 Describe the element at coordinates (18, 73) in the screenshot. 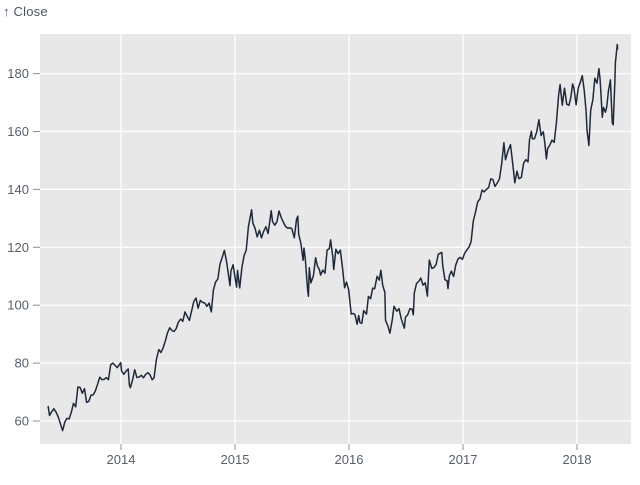

I see `y-tick-label: 180` at that location.